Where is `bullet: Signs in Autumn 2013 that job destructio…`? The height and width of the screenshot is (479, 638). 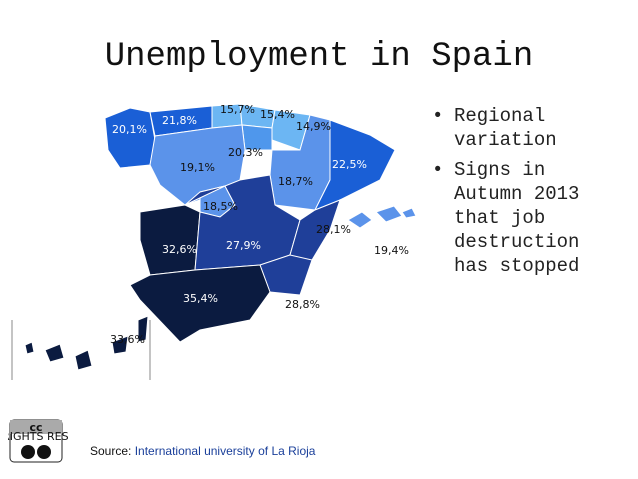
bullet: Signs in Autumn 2013 that job destructio… is located at coordinates (502, 218).